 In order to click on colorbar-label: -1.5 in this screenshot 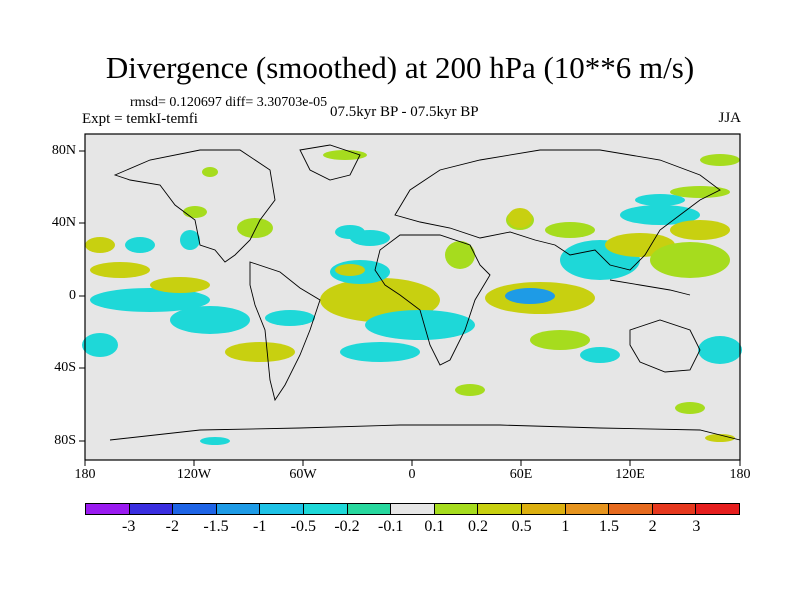, I will do `click(216, 526)`.